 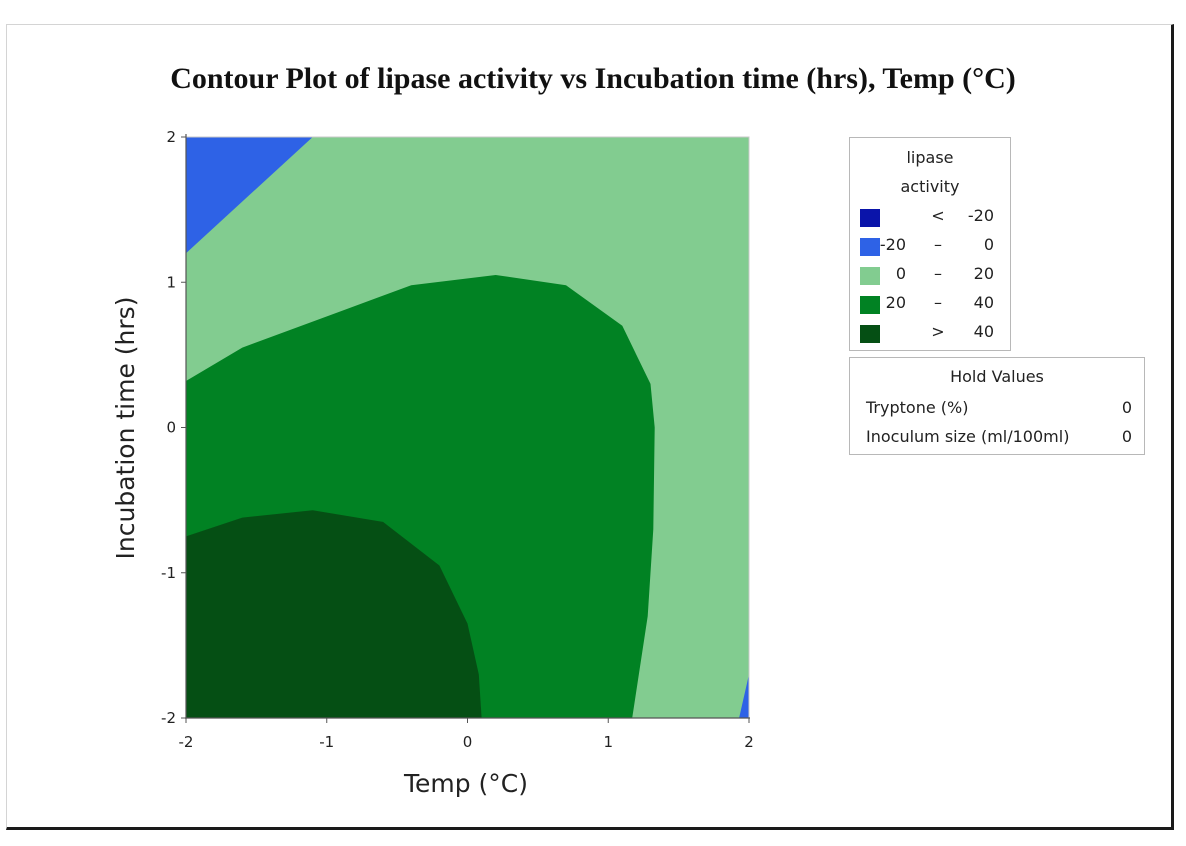 I want to click on legend-range-operator: <, so click(x=938, y=215).